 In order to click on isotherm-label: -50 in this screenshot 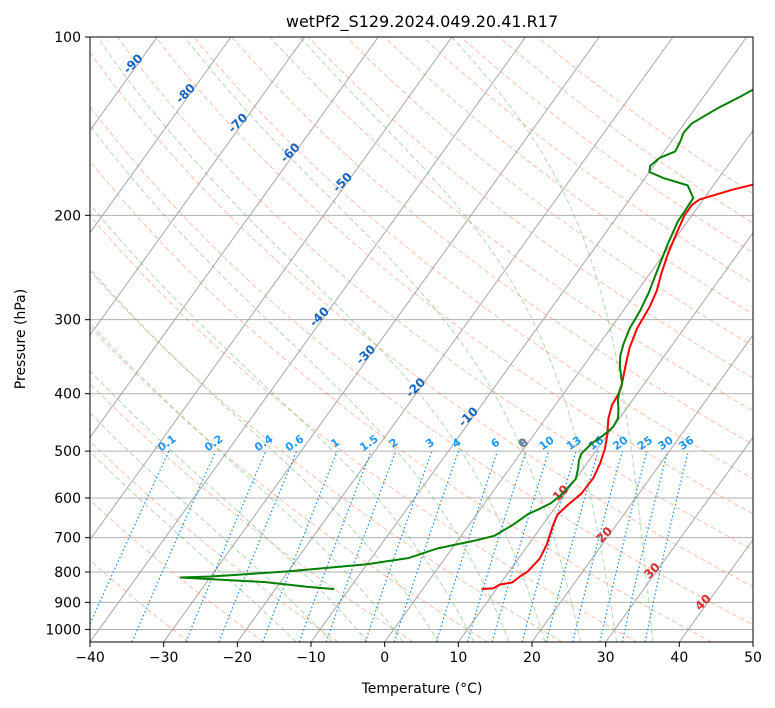, I will do `click(342, 182)`.